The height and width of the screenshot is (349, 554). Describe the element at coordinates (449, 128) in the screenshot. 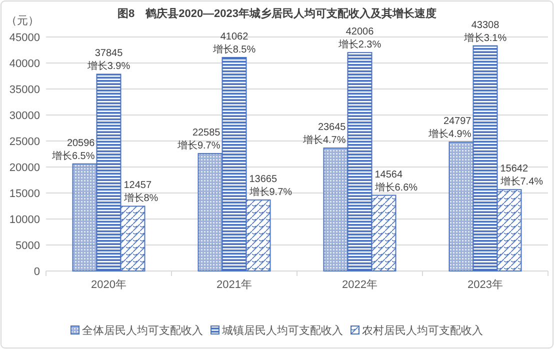

I see `data-label: 24797 增长4.9%` at that location.